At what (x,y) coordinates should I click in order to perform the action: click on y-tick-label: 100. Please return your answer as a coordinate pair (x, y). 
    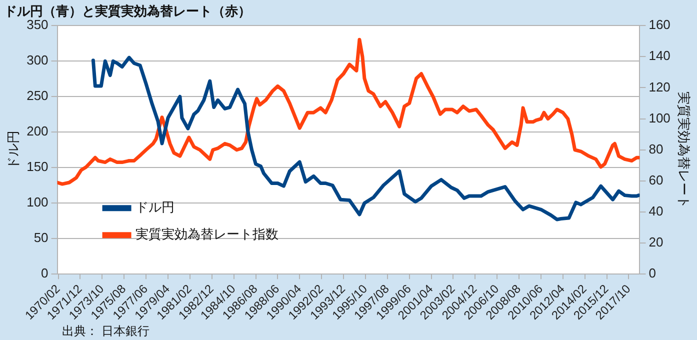
    Looking at the image, I should click on (37, 202).